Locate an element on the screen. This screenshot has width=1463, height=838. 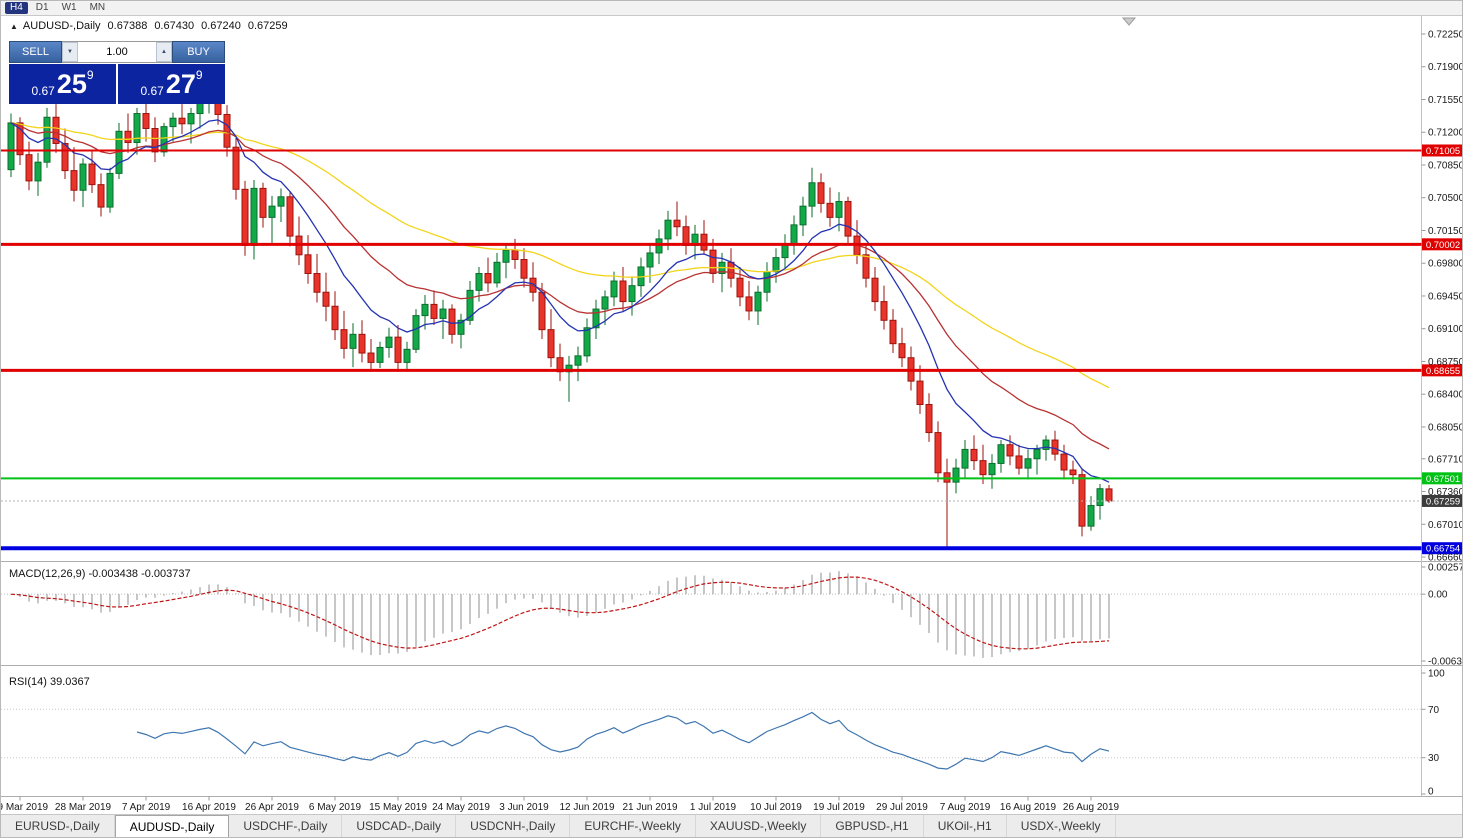
volume-decrease-button: ▼ is located at coordinates (70, 52).